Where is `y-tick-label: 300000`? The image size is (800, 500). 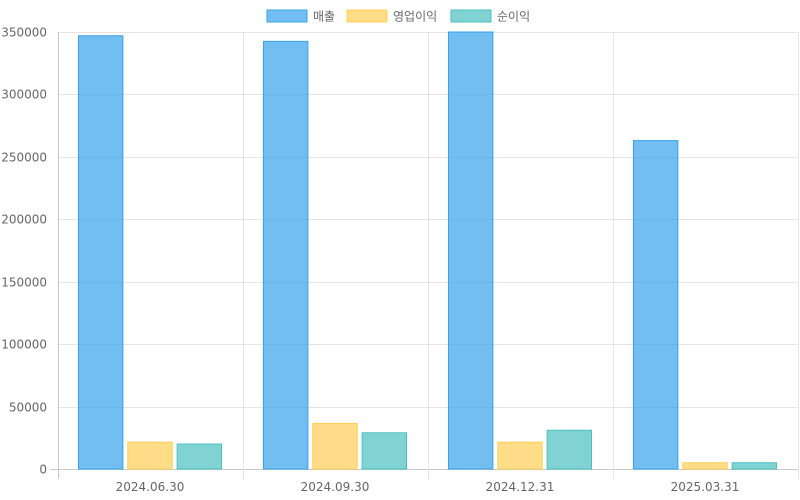 y-tick-label: 300000 is located at coordinates (24, 95).